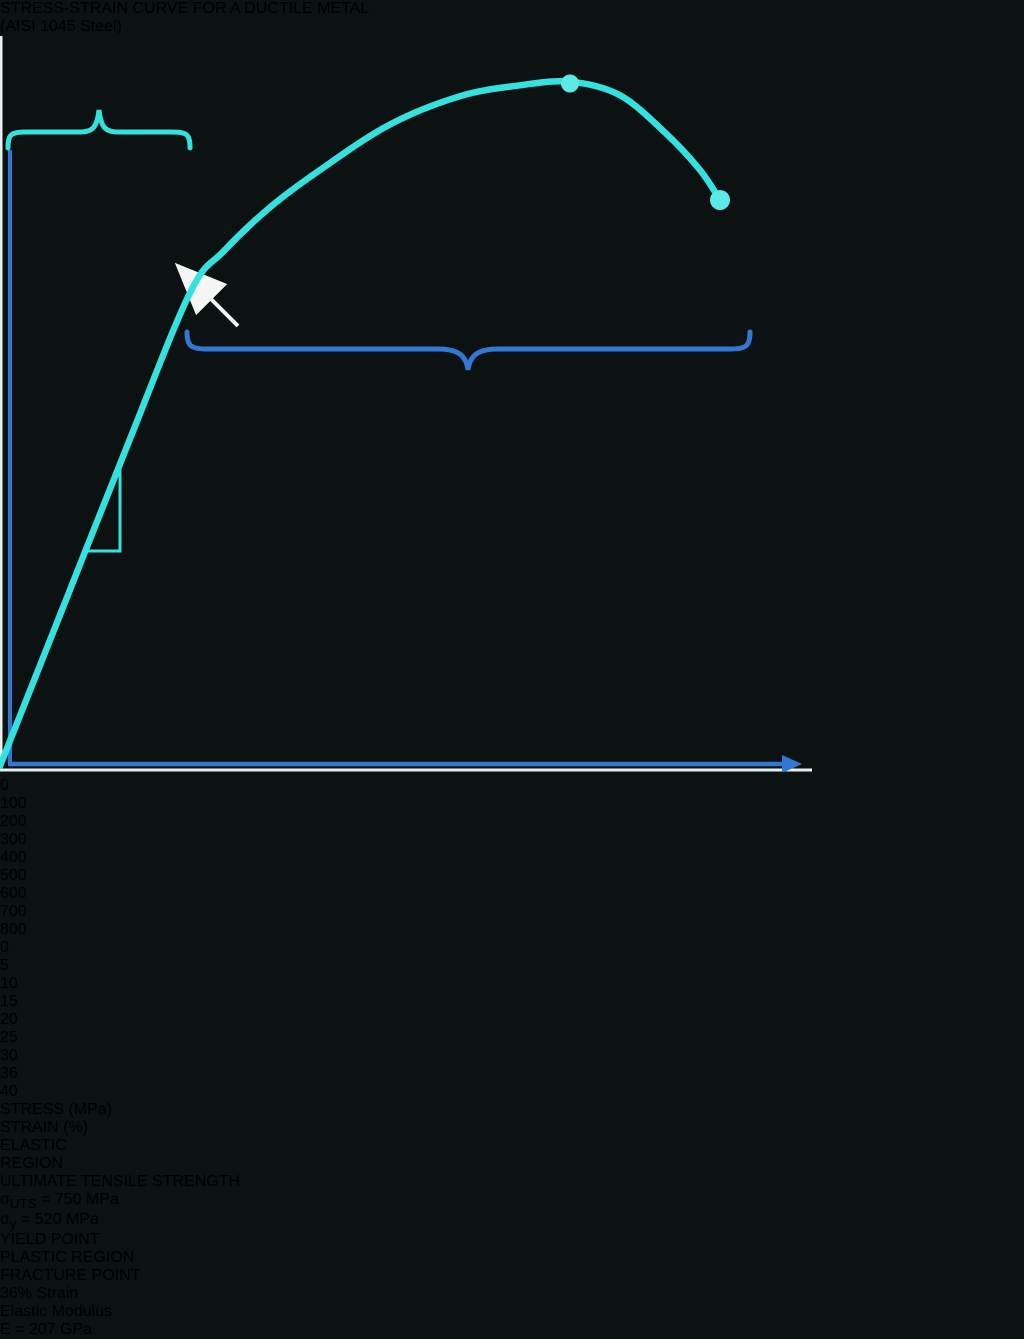 This screenshot has width=1024, height=1339. What do you see at coordinates (56, 1312) in the screenshot?
I see `modulus-label-line1: Elastic Modulus` at bounding box center [56, 1312].